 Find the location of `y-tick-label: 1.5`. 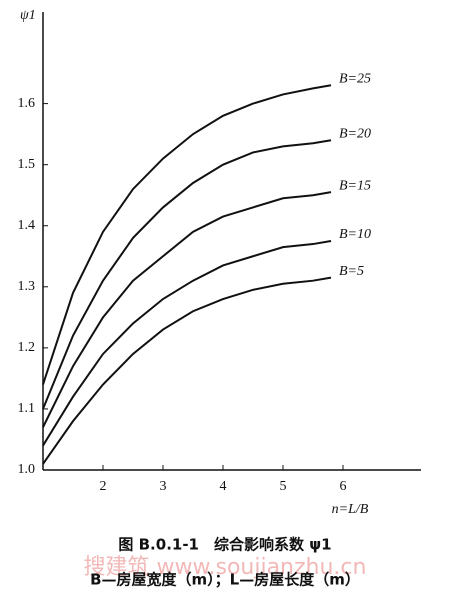

y-tick-label: 1.5 is located at coordinates (27, 164).